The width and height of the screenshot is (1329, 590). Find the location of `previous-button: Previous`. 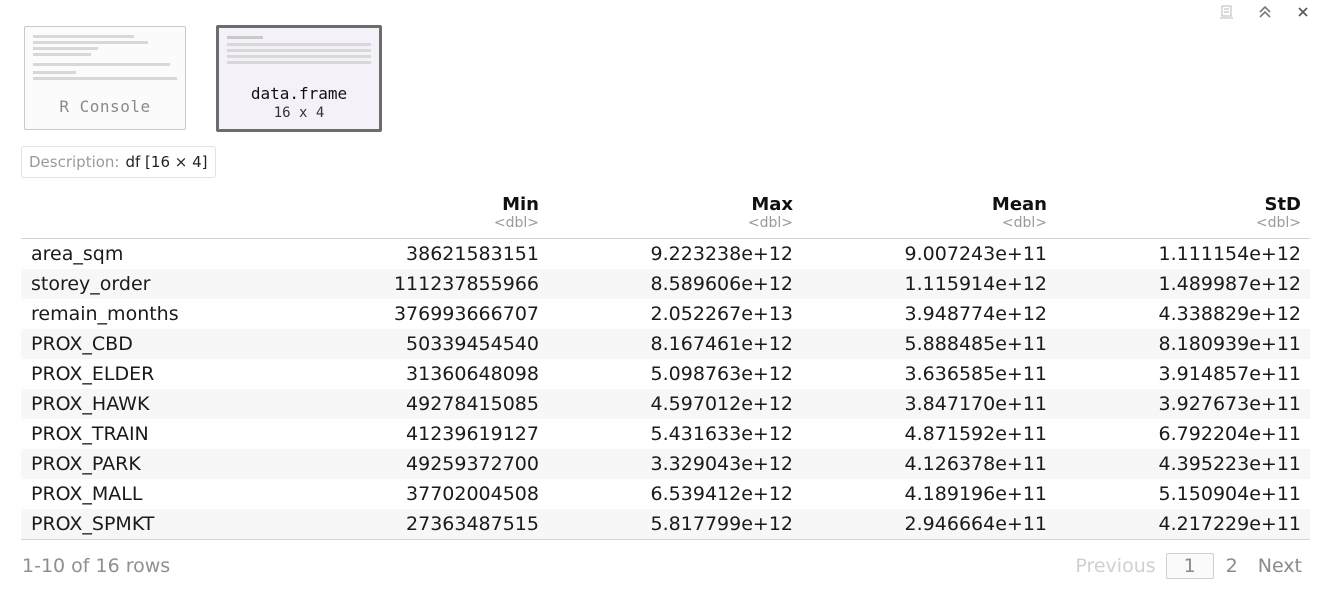

previous-button: Previous is located at coordinates (1115, 566).